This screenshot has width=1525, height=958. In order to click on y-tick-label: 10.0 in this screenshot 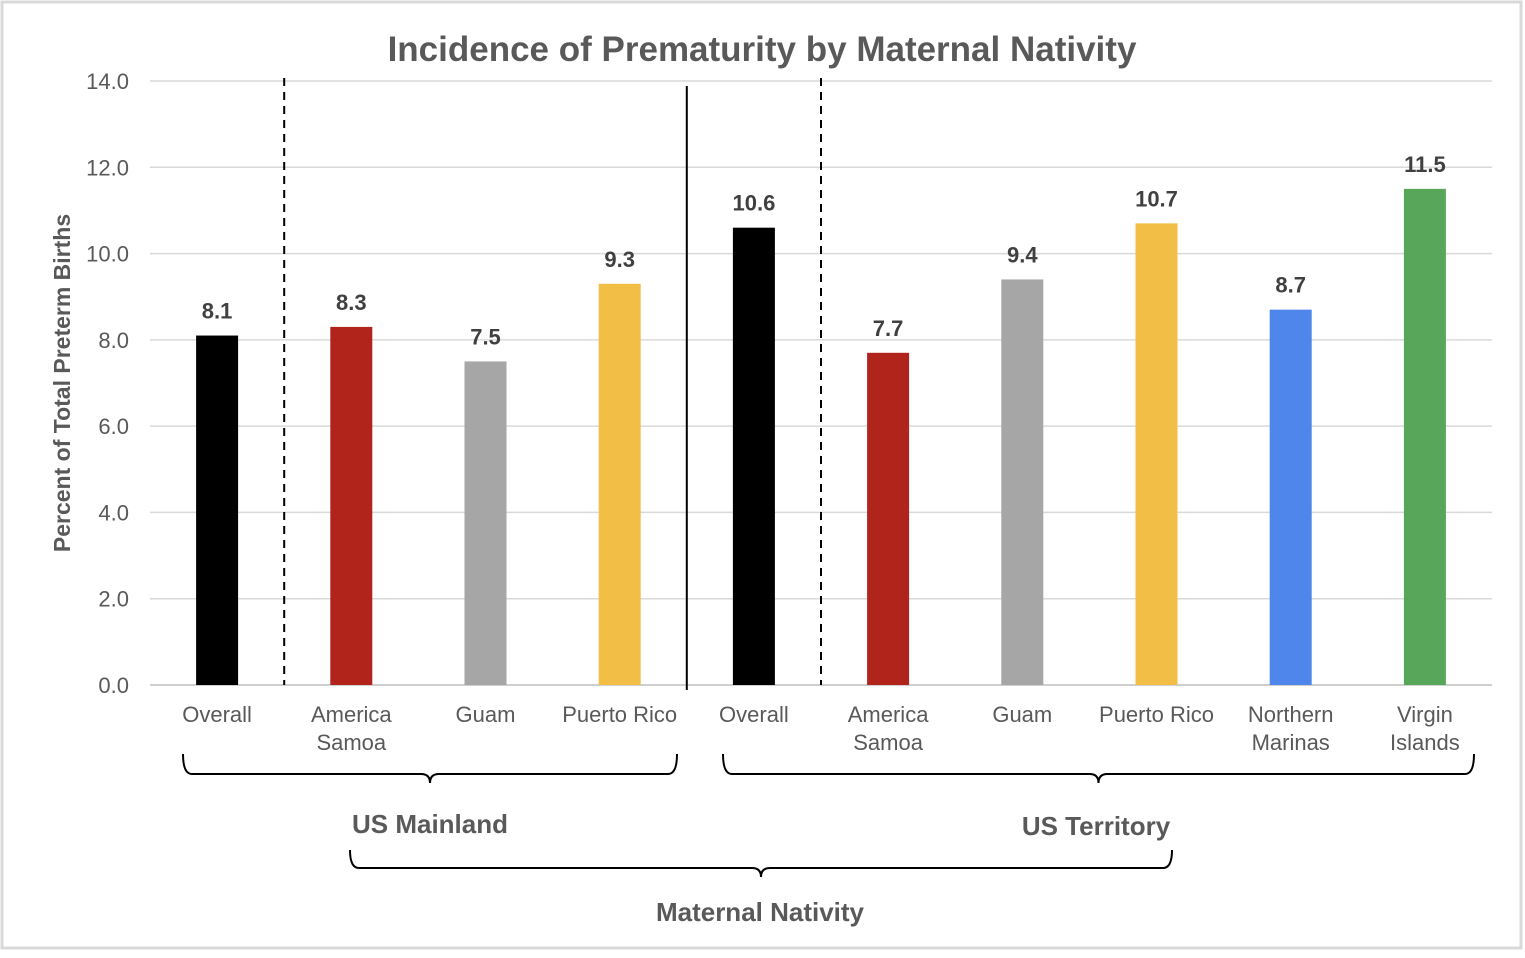, I will do `click(107, 254)`.